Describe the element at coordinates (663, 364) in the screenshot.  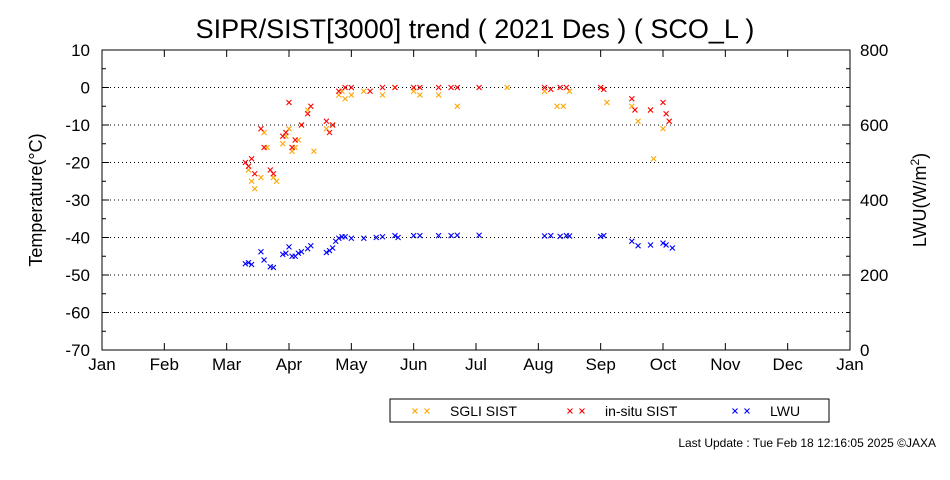
I see `x-tick-label: Oct` at that location.